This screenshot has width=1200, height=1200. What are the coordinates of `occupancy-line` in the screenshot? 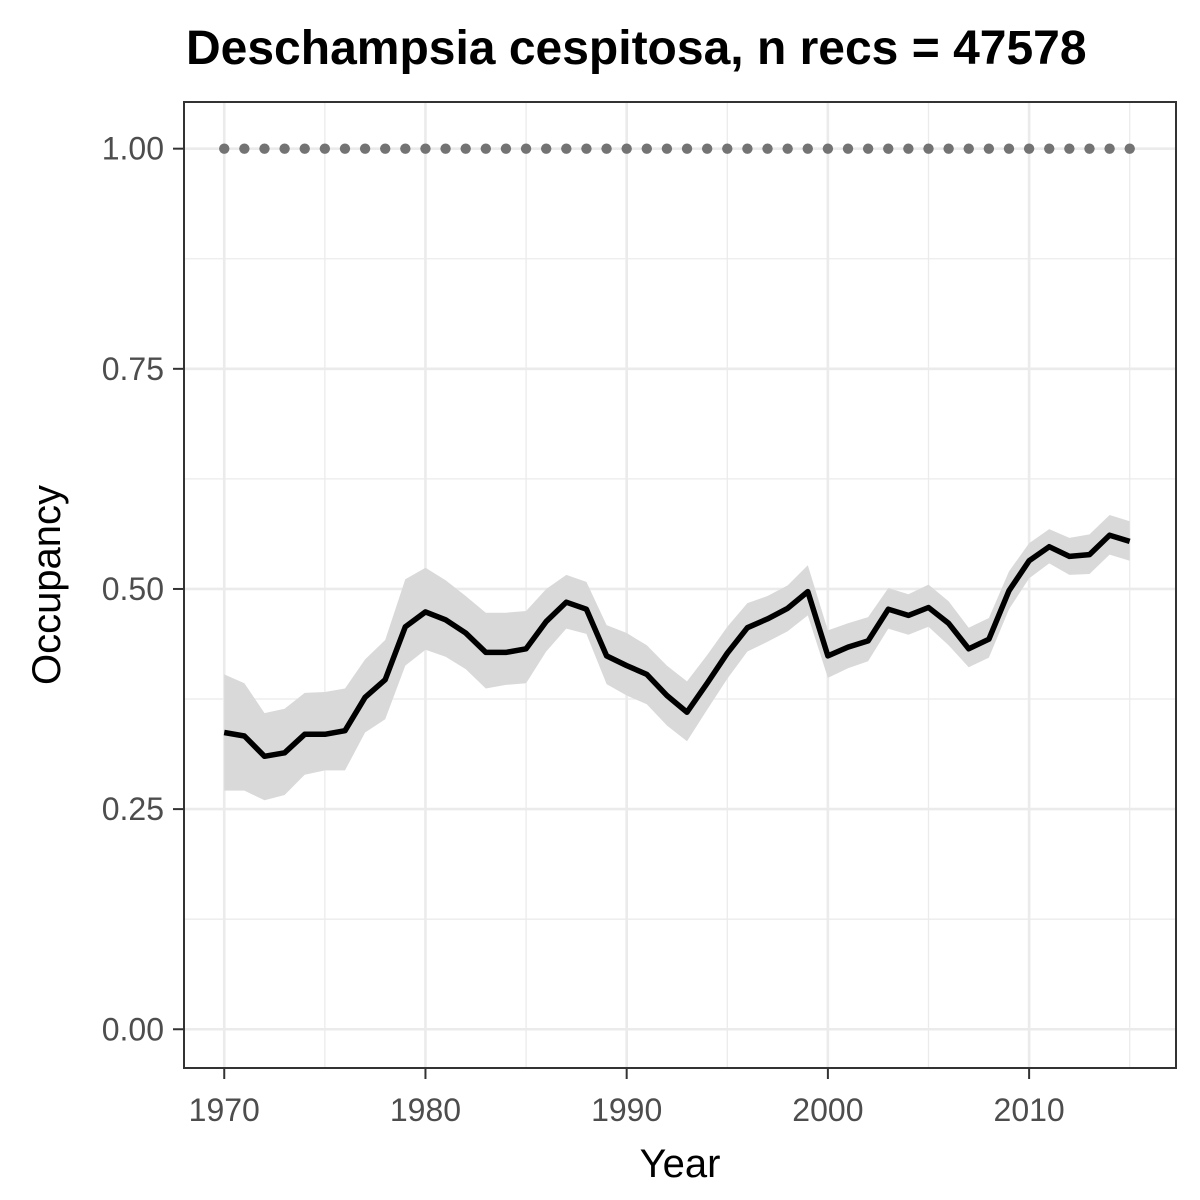 It's located at (677, 646).